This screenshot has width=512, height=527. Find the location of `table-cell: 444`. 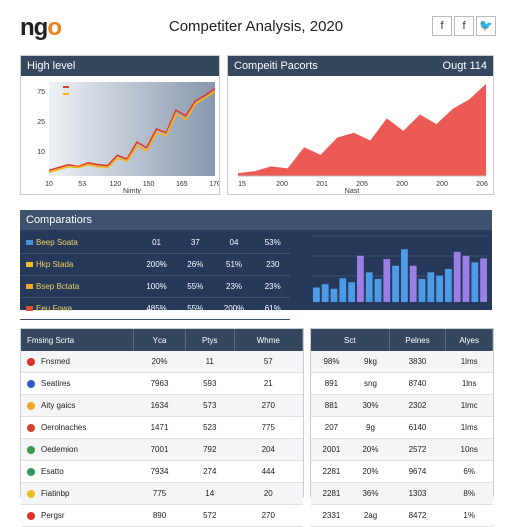

table-cell: 444 is located at coordinates (268, 471).